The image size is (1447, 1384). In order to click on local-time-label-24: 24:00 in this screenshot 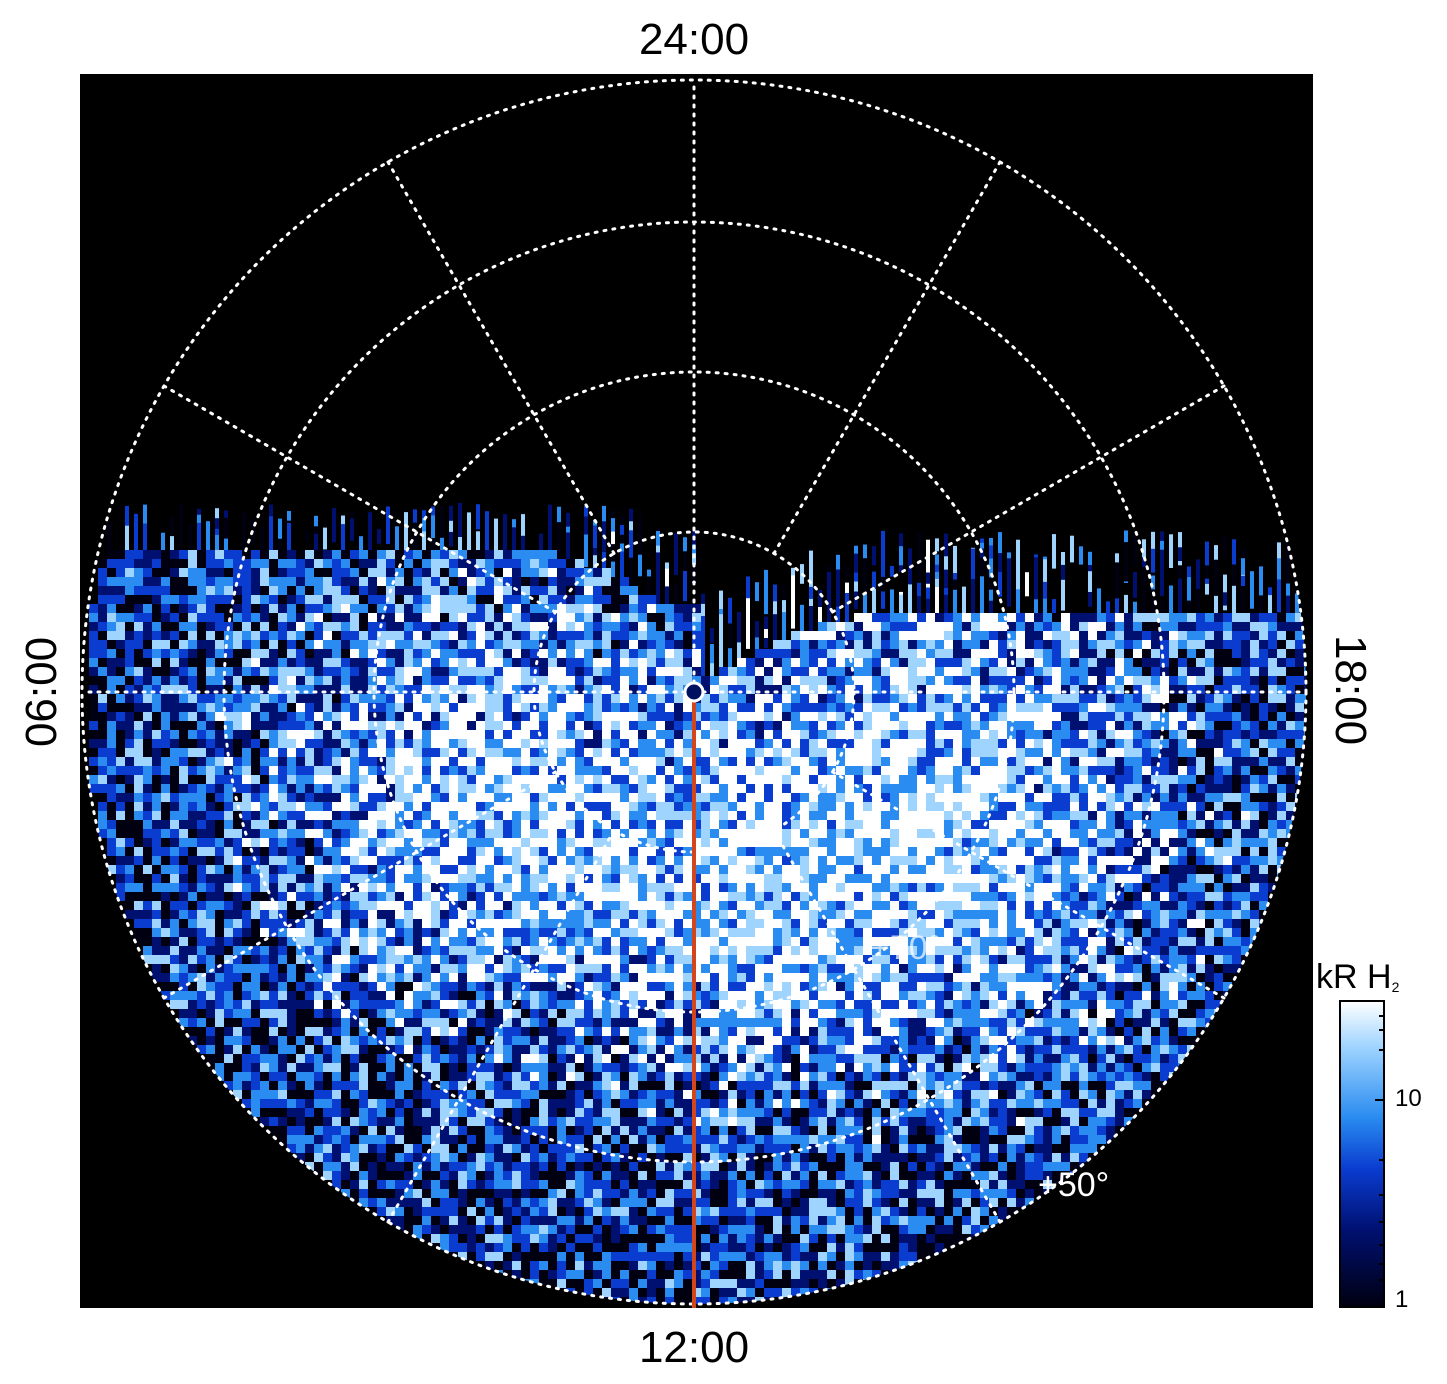, I will do `click(694, 39)`.